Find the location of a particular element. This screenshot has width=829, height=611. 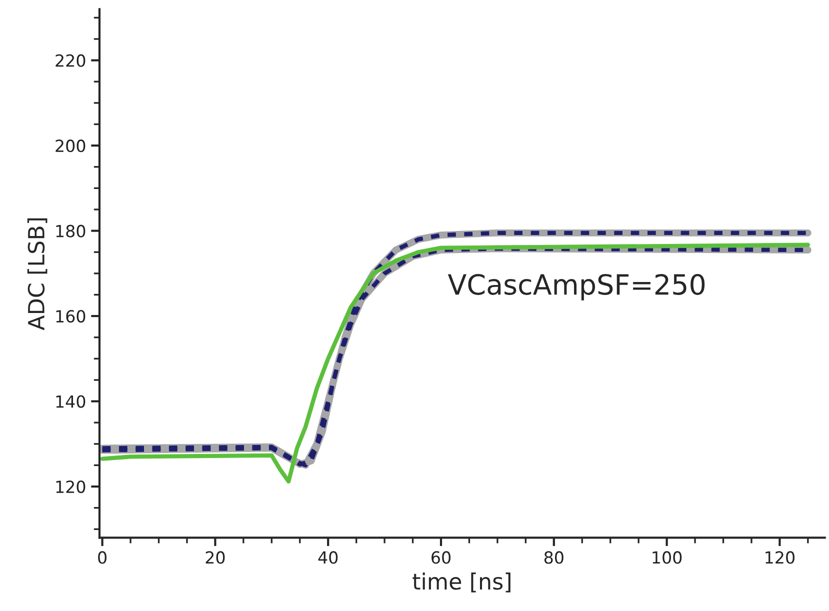

x-tick-label: 120 is located at coordinates (780, 557).